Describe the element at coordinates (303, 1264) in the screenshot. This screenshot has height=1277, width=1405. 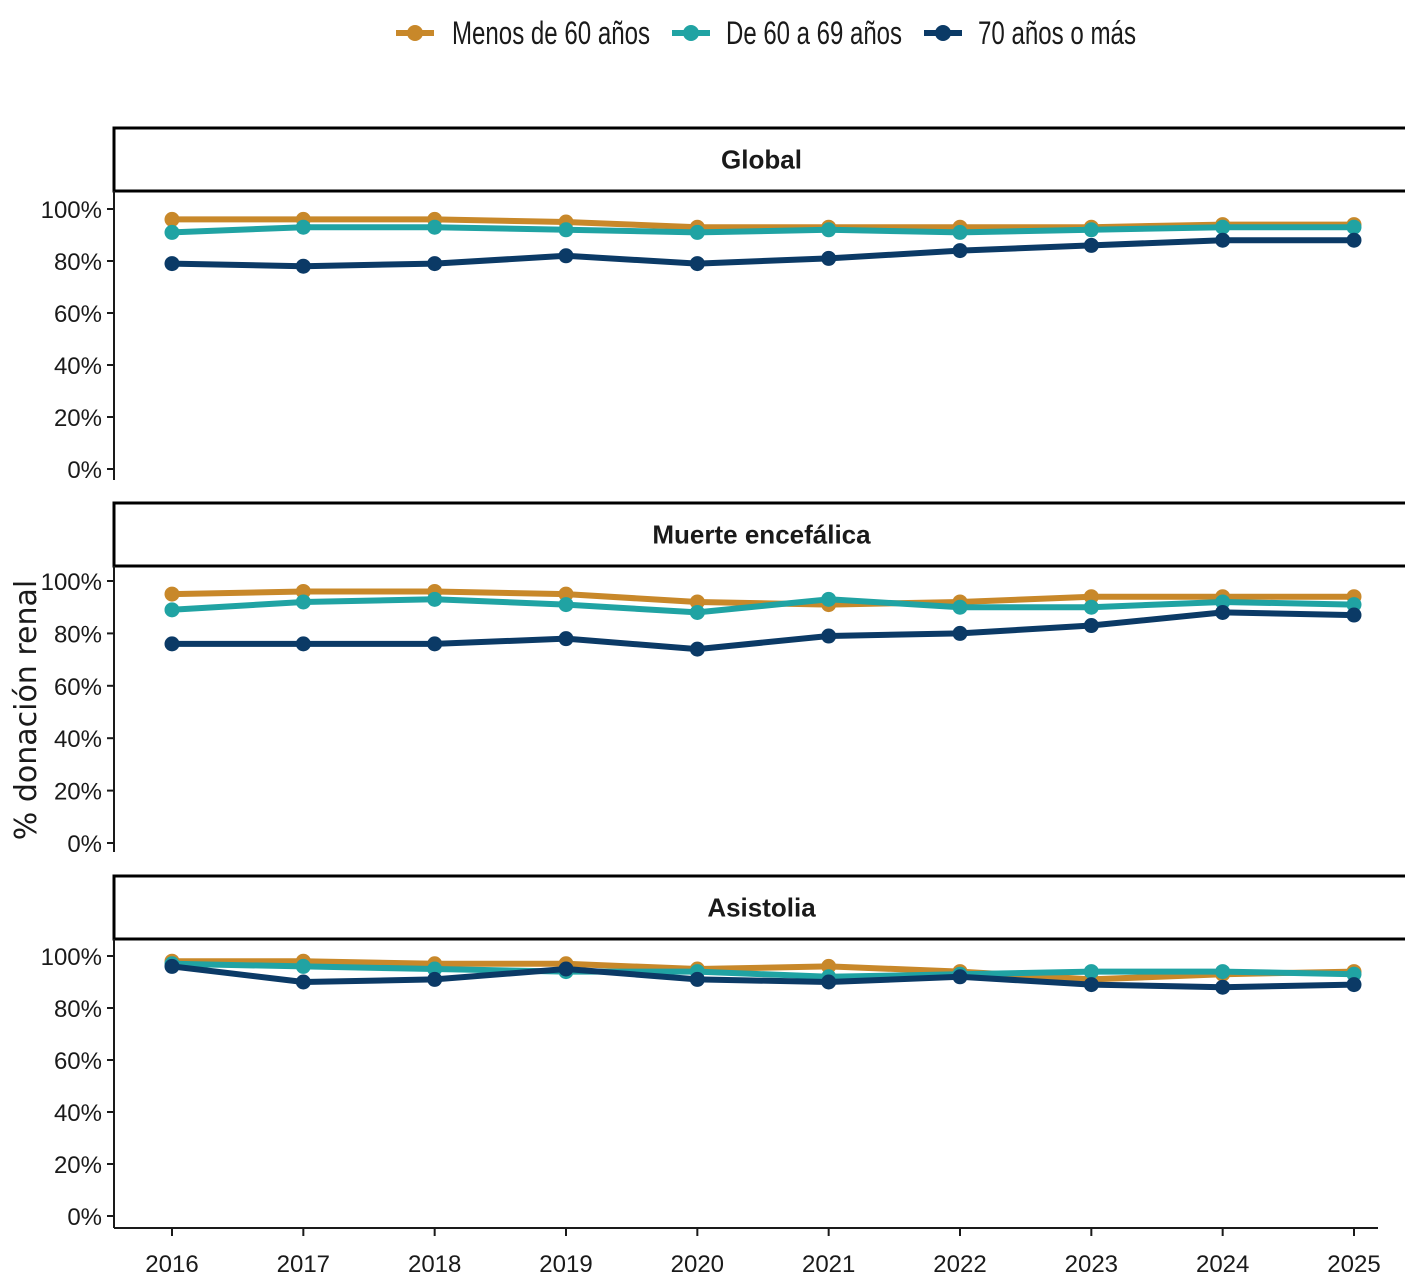
I see `x-tick-label: 2017` at that location.